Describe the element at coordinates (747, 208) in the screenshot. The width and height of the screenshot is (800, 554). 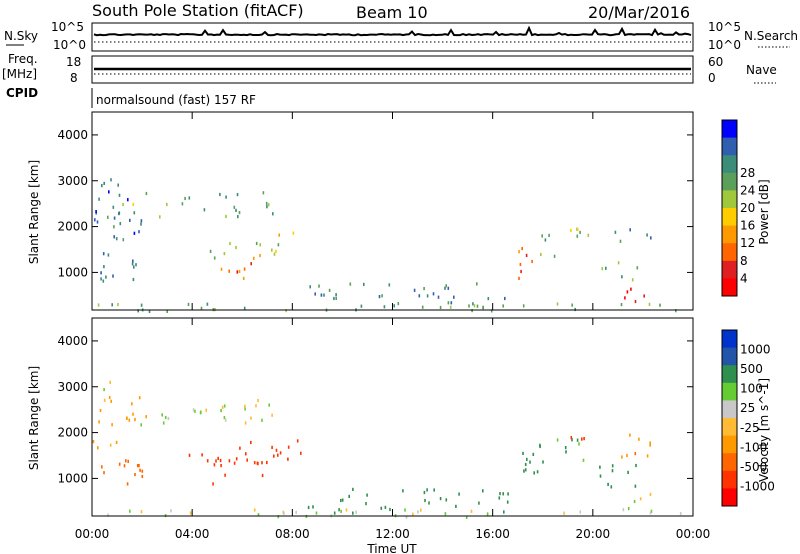
I see `colorbar-tick-label: 20` at that location.